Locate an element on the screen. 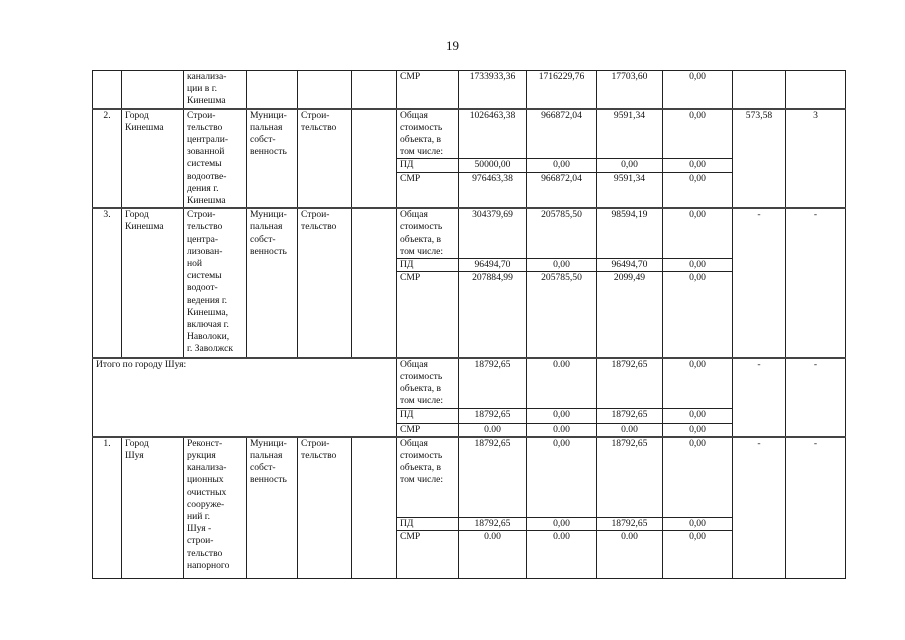  cost-value: 207884,99 is located at coordinates (492, 315).